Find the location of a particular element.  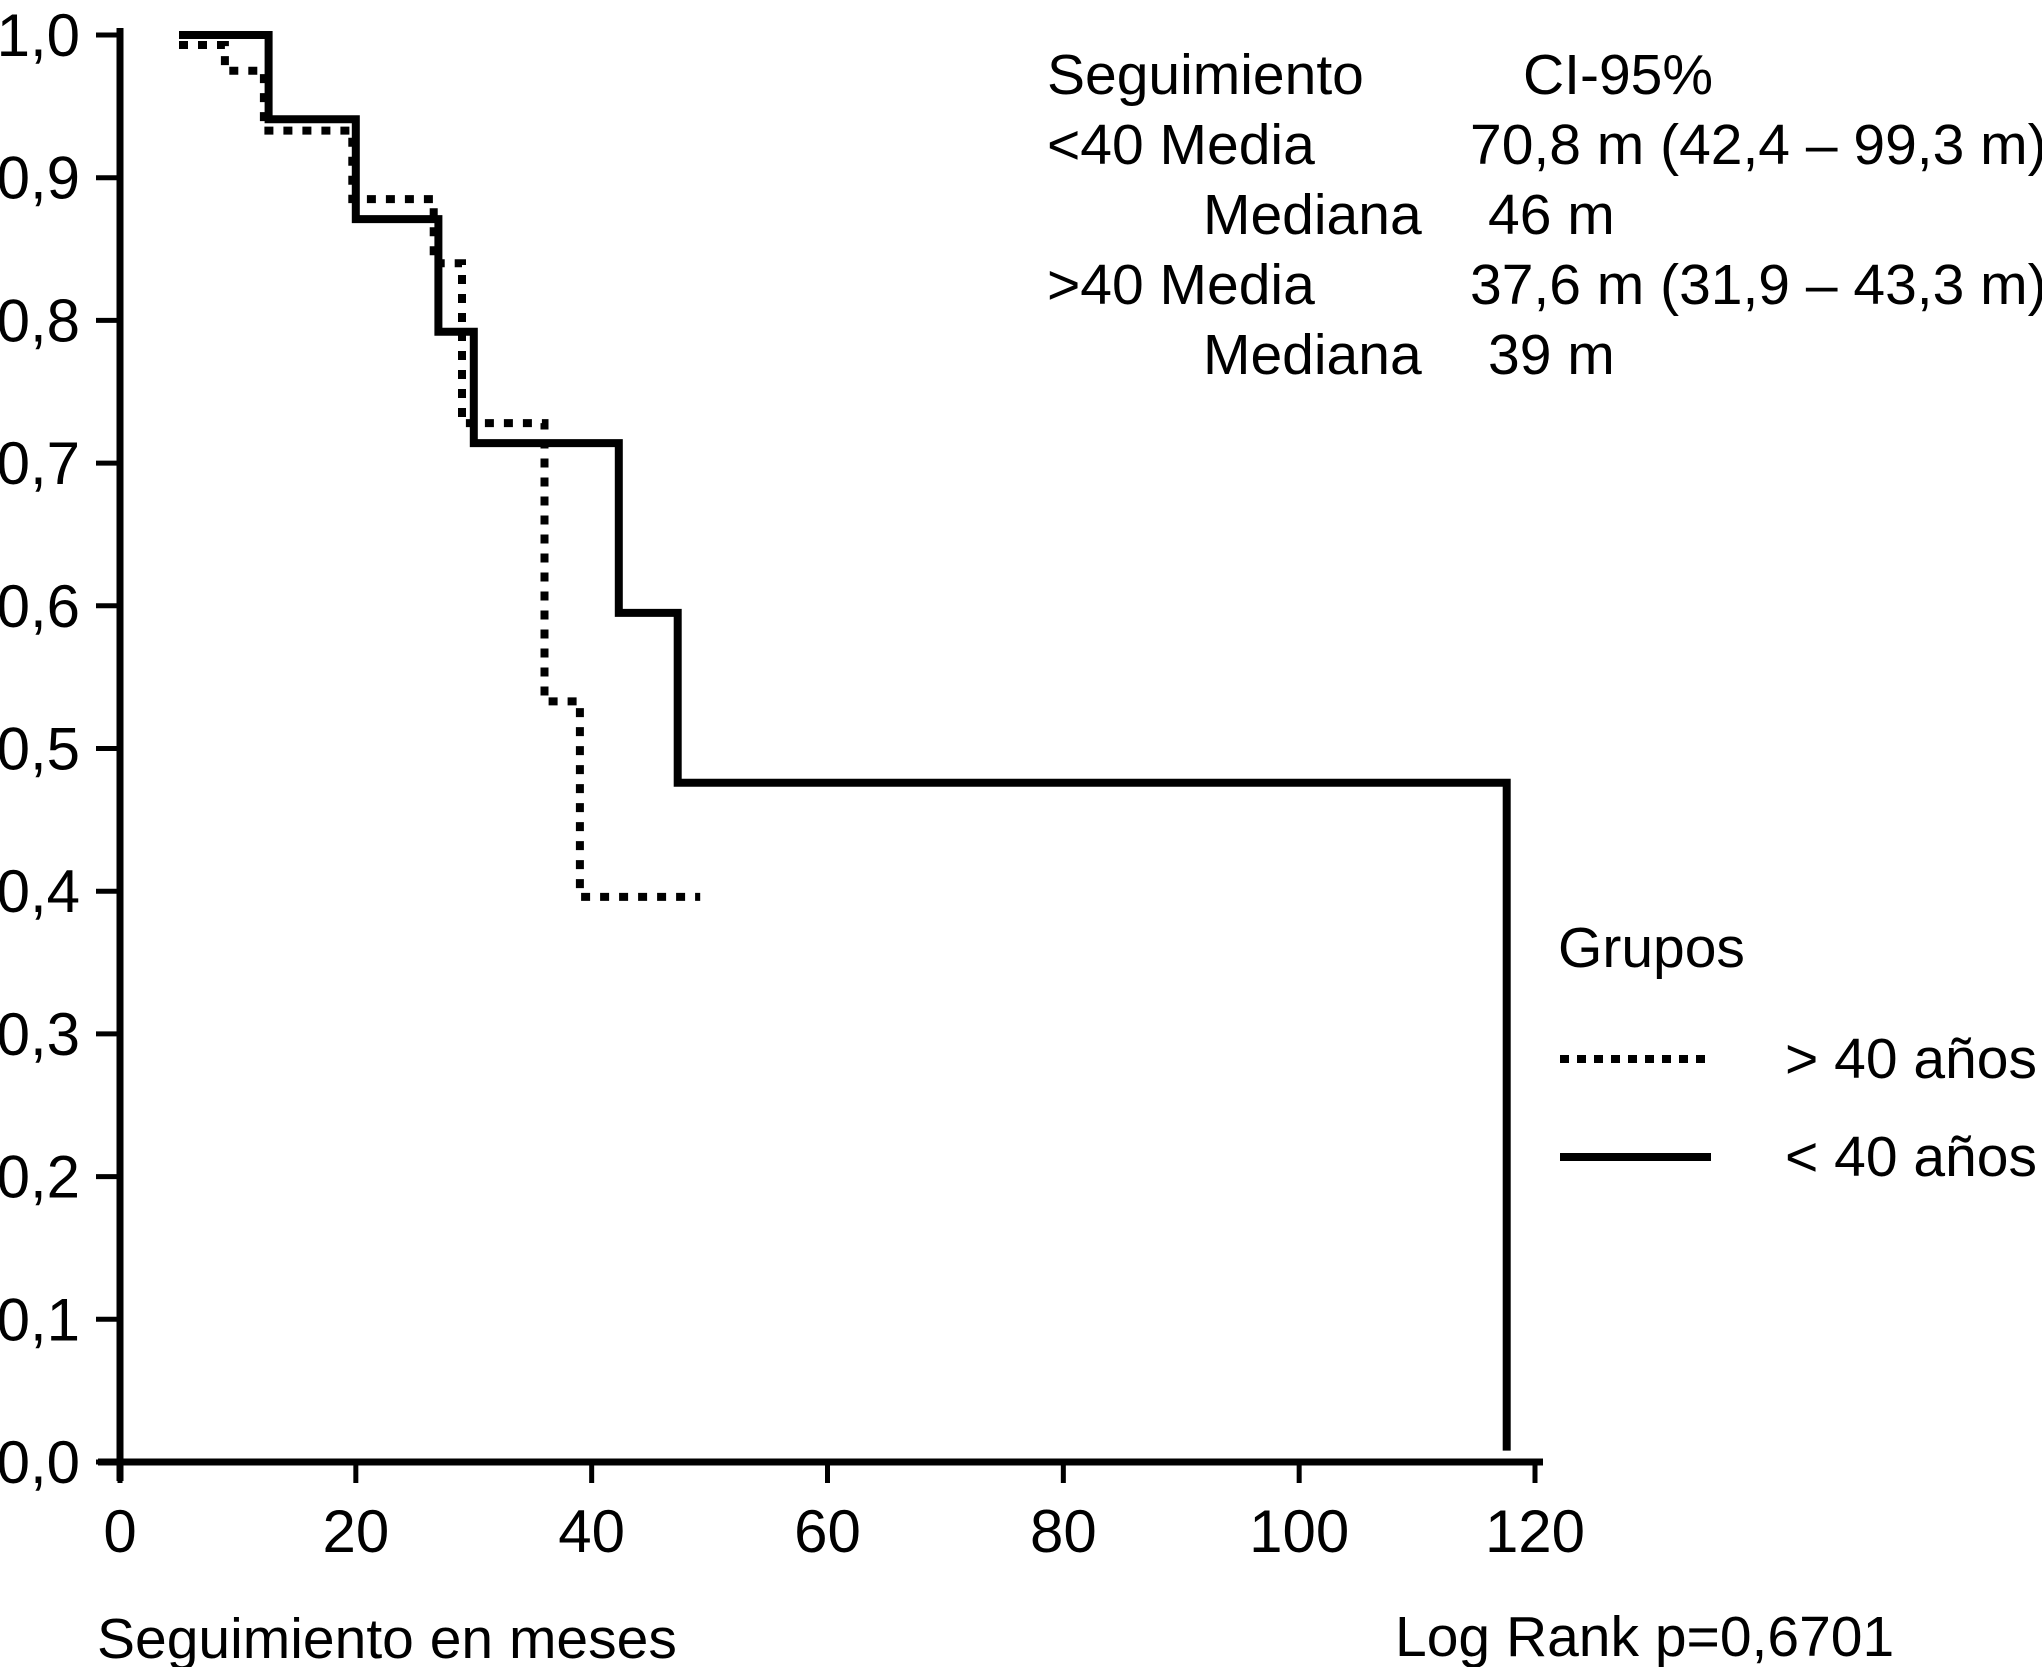

y-tick-label: 0,4 is located at coordinates (40, 891).